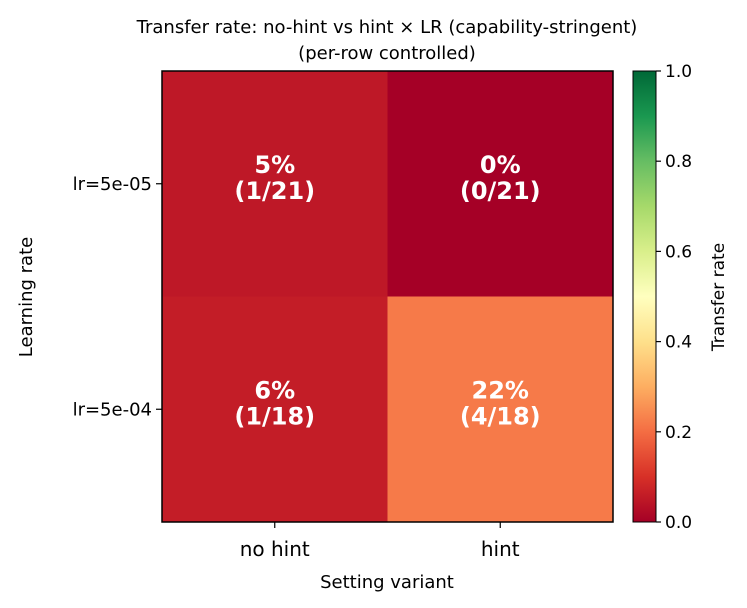  I want to click on x-axis-label: Setting variant, so click(387, 582).